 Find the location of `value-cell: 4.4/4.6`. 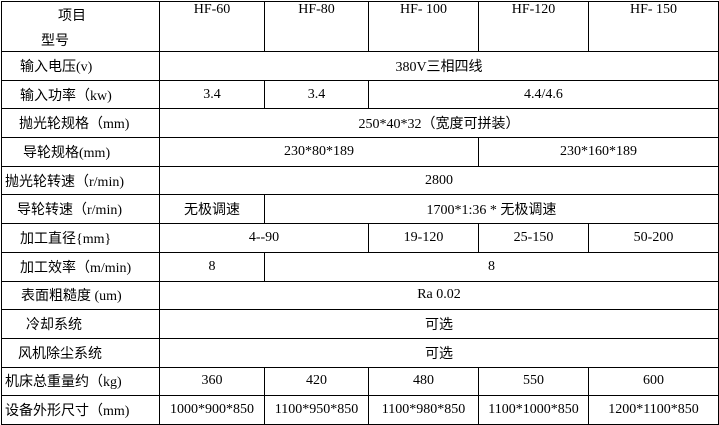

value-cell: 4.4/4.6 is located at coordinates (543, 94).